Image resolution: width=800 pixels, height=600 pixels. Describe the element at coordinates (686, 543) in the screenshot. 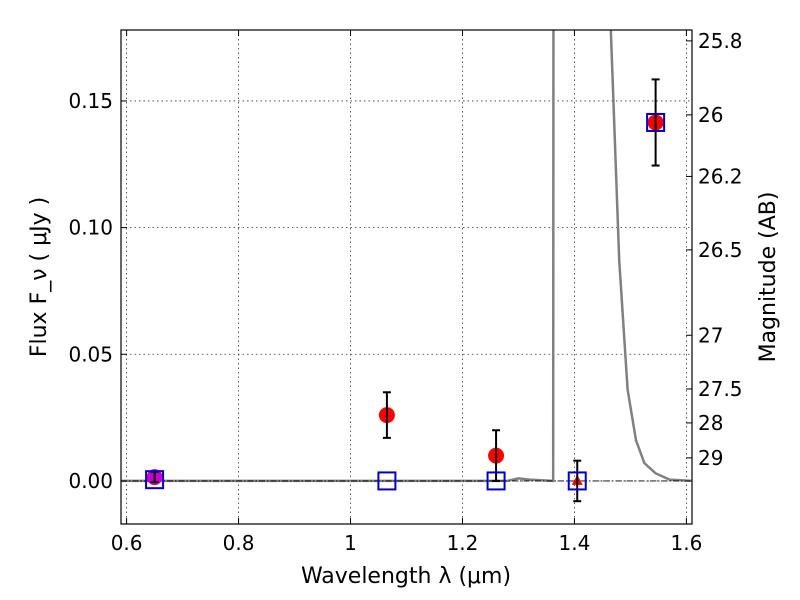

I see `x-tick-label: 1.6` at that location.